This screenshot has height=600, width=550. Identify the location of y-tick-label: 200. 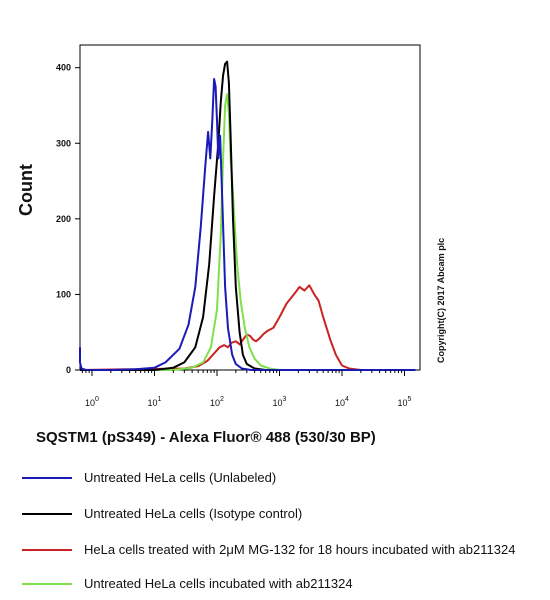
(63, 219).